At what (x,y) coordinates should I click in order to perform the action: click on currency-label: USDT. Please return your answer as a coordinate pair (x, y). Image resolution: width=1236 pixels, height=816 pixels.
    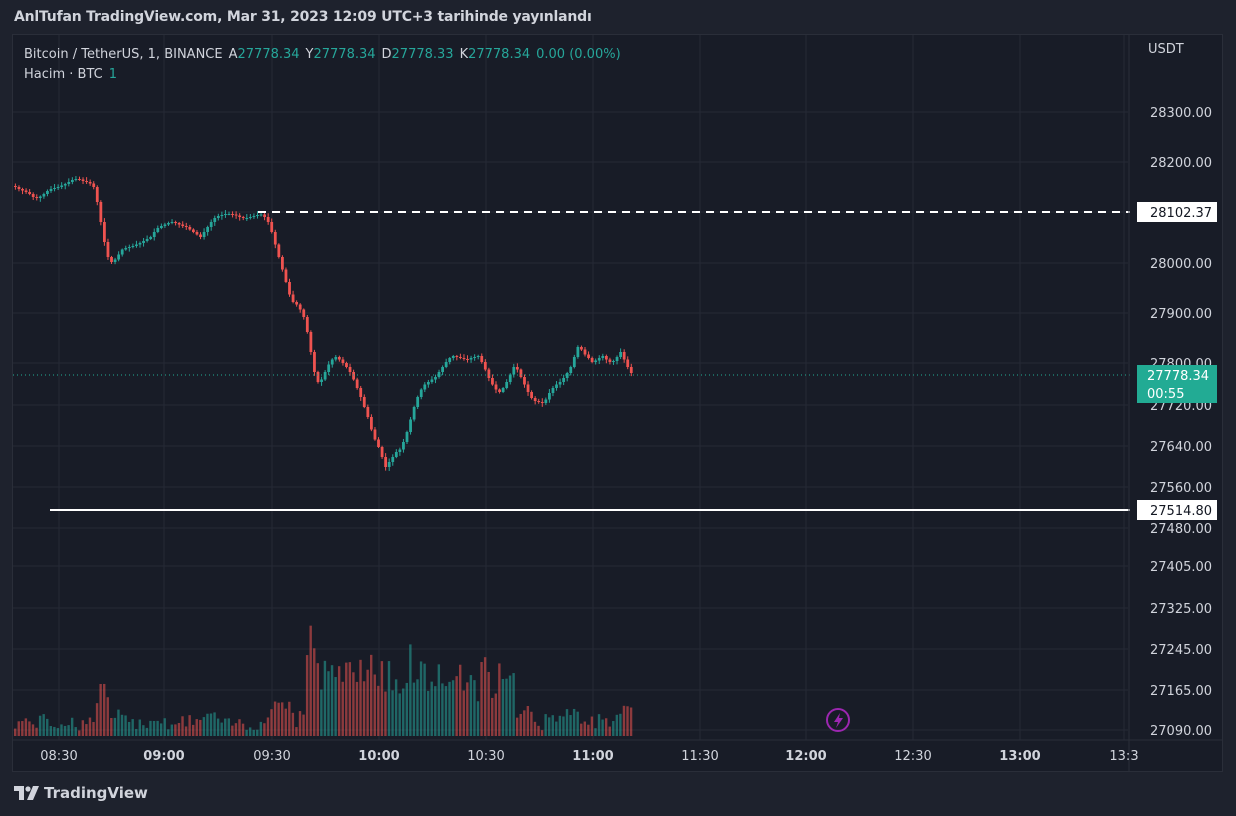
    Looking at the image, I should click on (1166, 49).